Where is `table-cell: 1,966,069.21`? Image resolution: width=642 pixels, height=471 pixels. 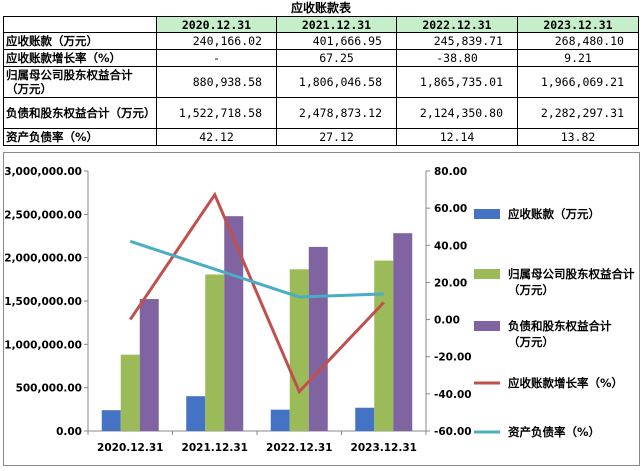
table-cell: 1,966,069.21 is located at coordinates (578, 82).